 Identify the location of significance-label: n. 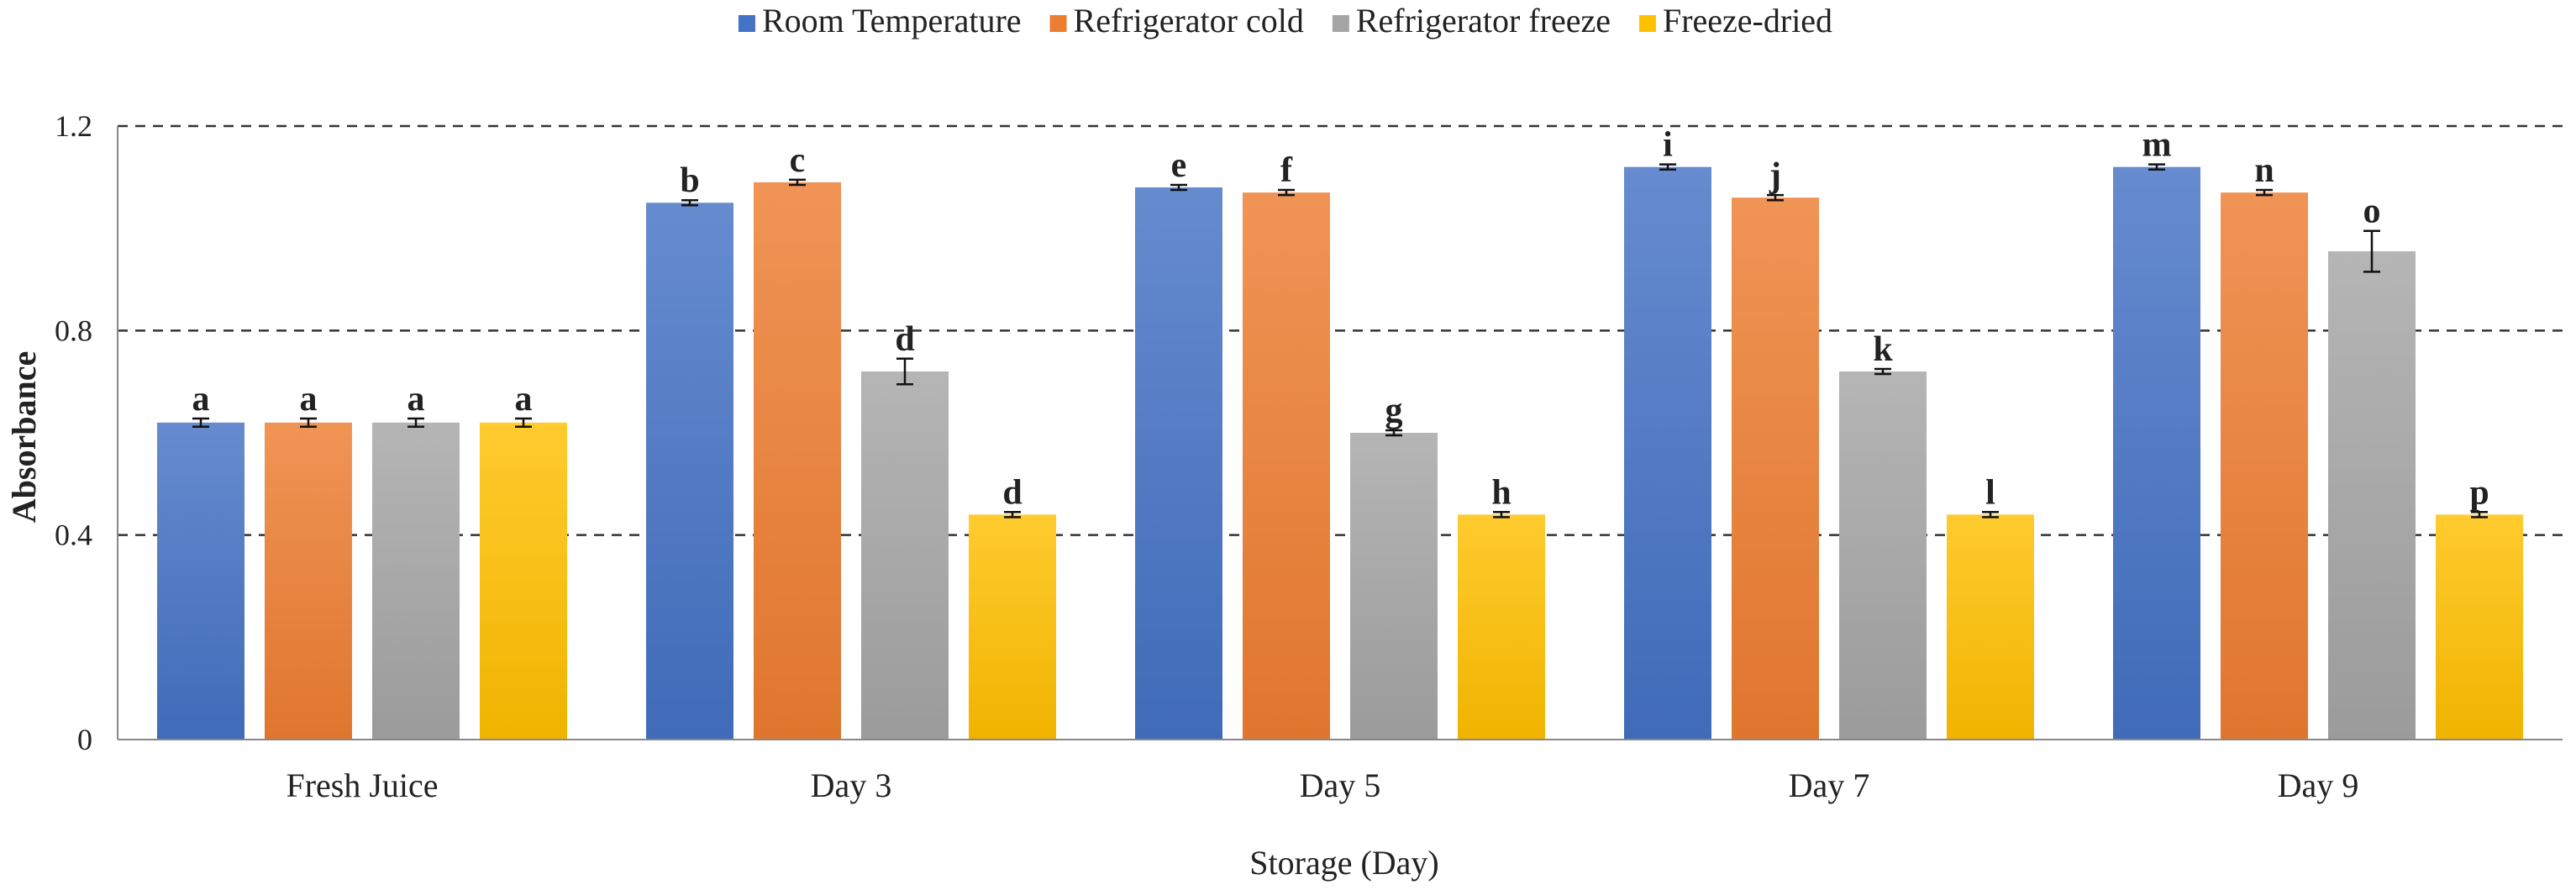
(2264, 171).